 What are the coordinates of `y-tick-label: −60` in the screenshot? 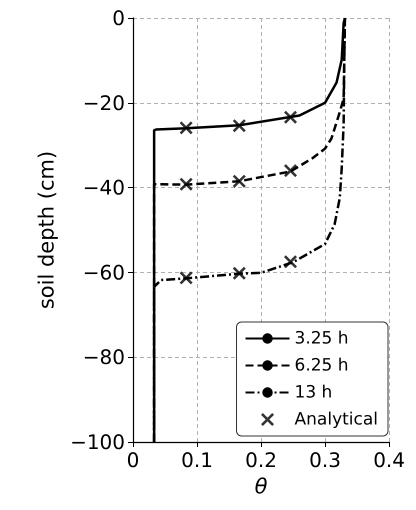 It's located at (103, 272).